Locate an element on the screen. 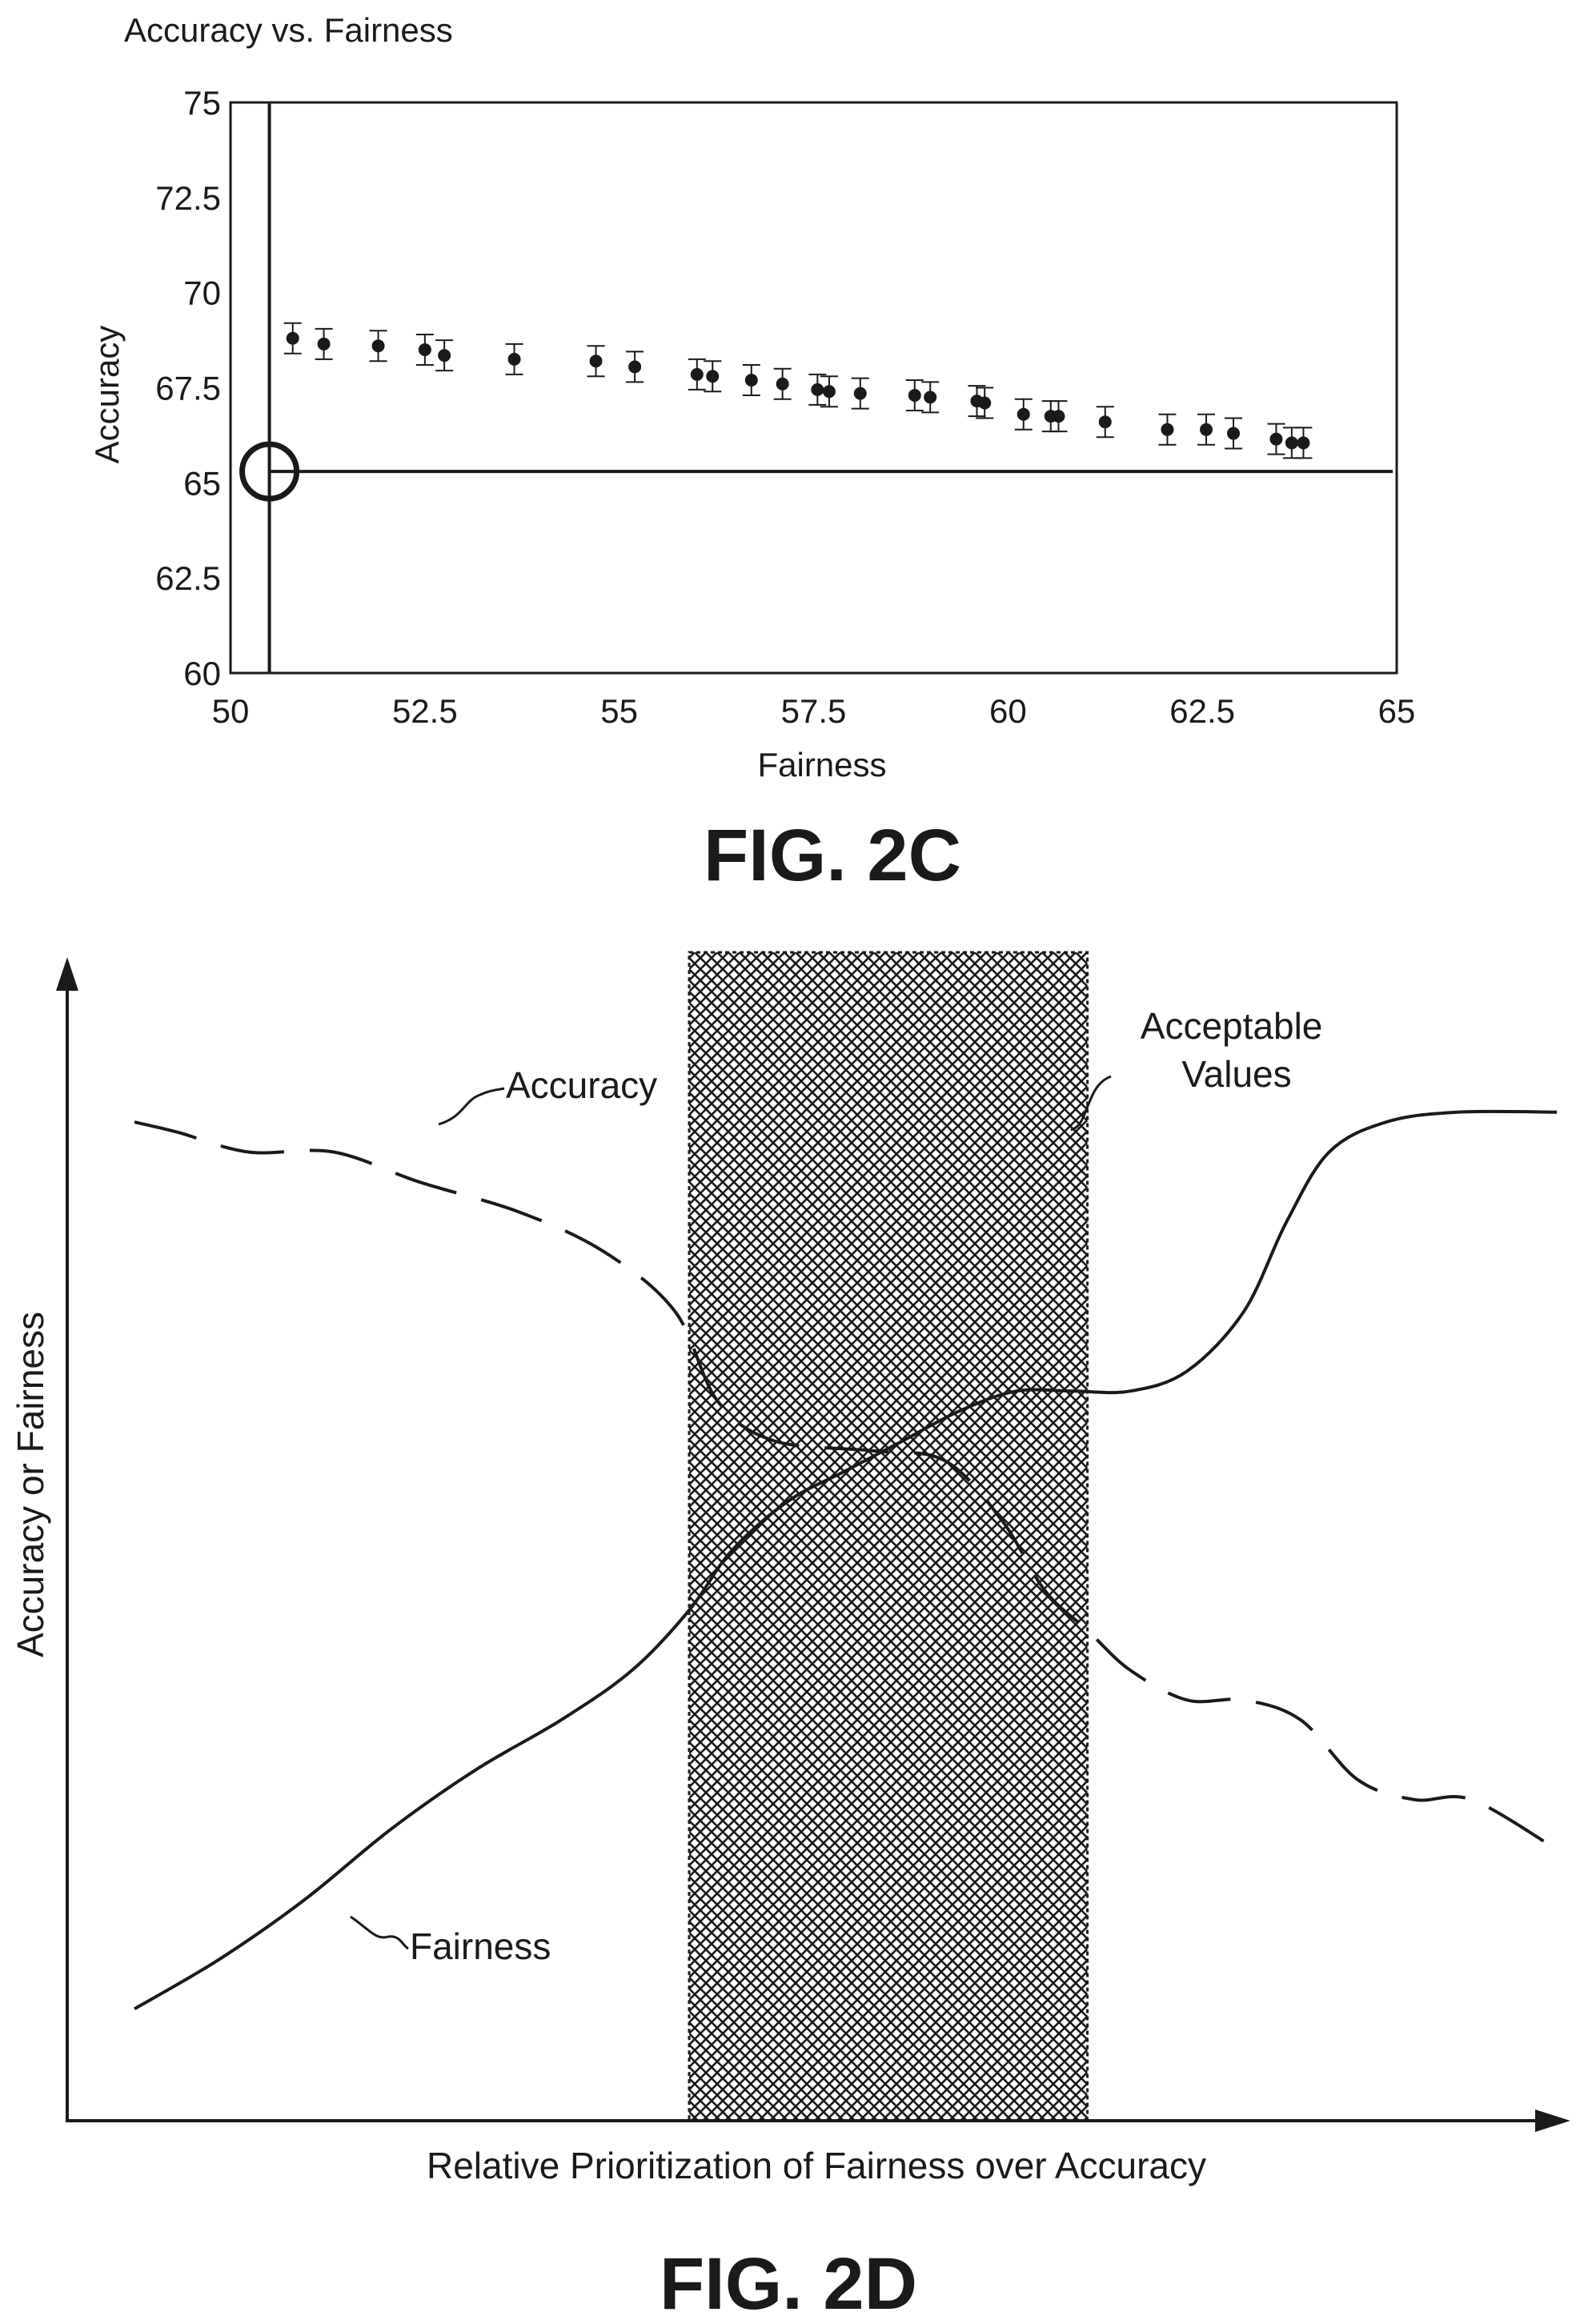  fig2c-y-tick-label: 70 is located at coordinates (202, 293).